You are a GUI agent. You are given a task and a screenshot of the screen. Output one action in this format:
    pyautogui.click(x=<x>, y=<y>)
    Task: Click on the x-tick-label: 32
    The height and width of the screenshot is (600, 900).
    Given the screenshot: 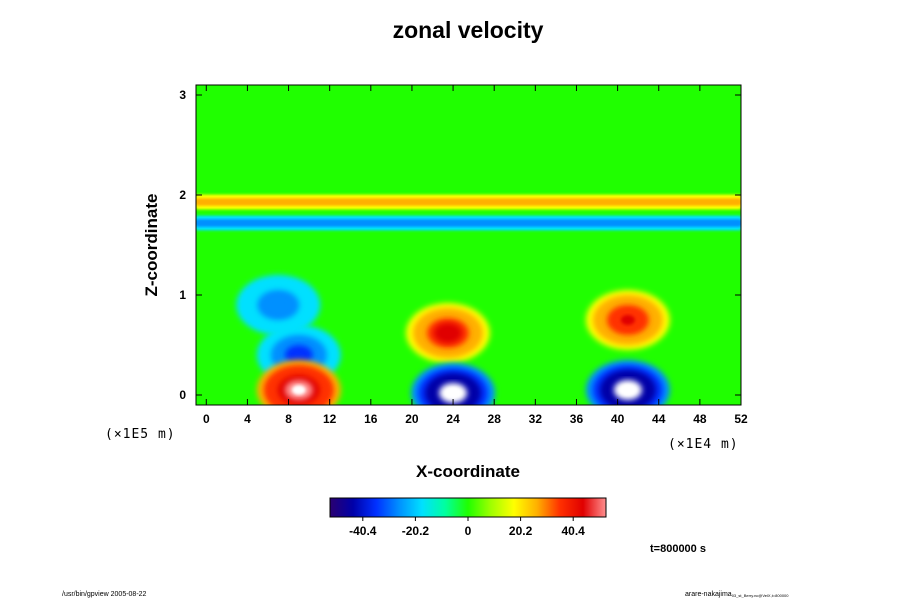 What is the action you would take?
    pyautogui.click(x=536, y=419)
    